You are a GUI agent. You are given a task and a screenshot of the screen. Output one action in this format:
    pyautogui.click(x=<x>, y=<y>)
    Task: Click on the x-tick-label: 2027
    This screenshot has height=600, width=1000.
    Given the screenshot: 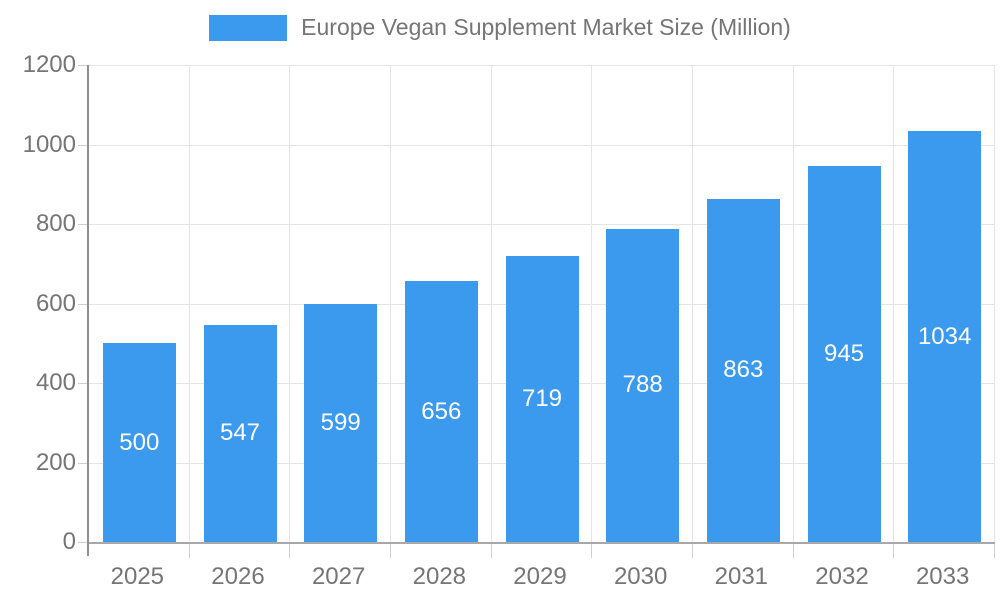 What is the action you would take?
    pyautogui.click(x=338, y=576)
    